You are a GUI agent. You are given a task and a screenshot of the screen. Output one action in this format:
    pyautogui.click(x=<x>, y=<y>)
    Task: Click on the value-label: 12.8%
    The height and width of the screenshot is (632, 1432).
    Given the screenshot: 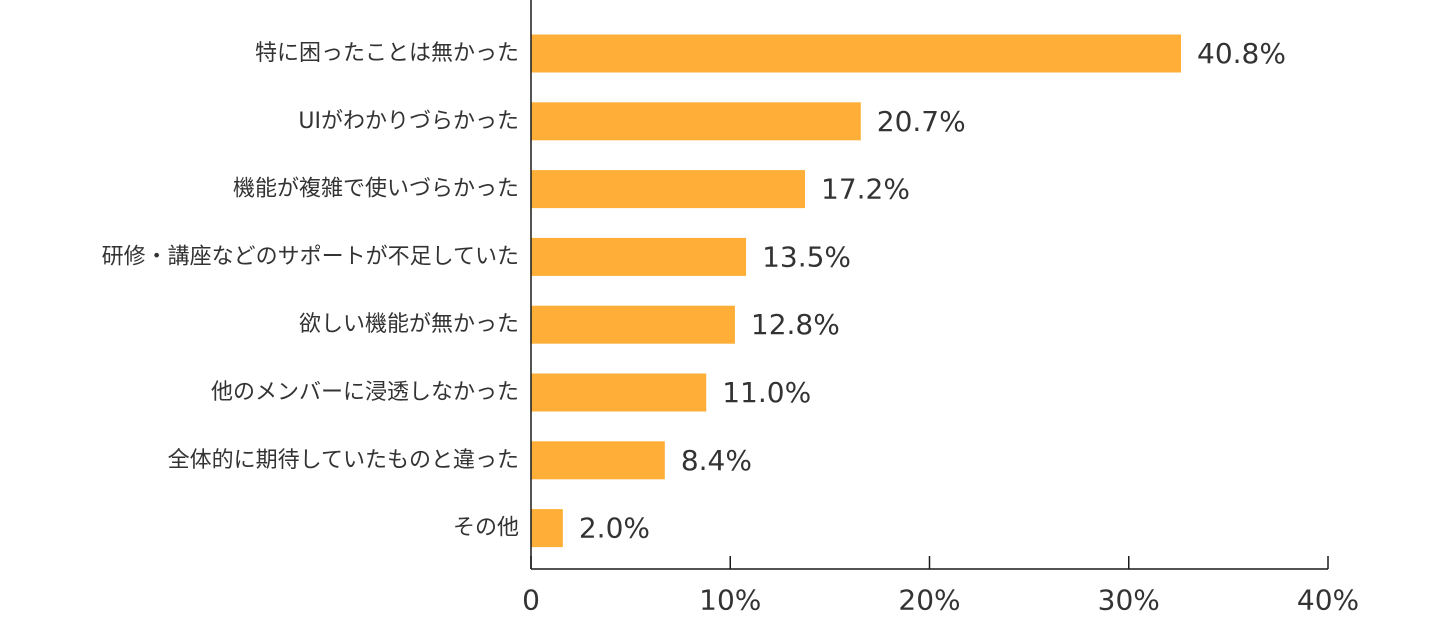 What is the action you would take?
    pyautogui.click(x=795, y=324)
    